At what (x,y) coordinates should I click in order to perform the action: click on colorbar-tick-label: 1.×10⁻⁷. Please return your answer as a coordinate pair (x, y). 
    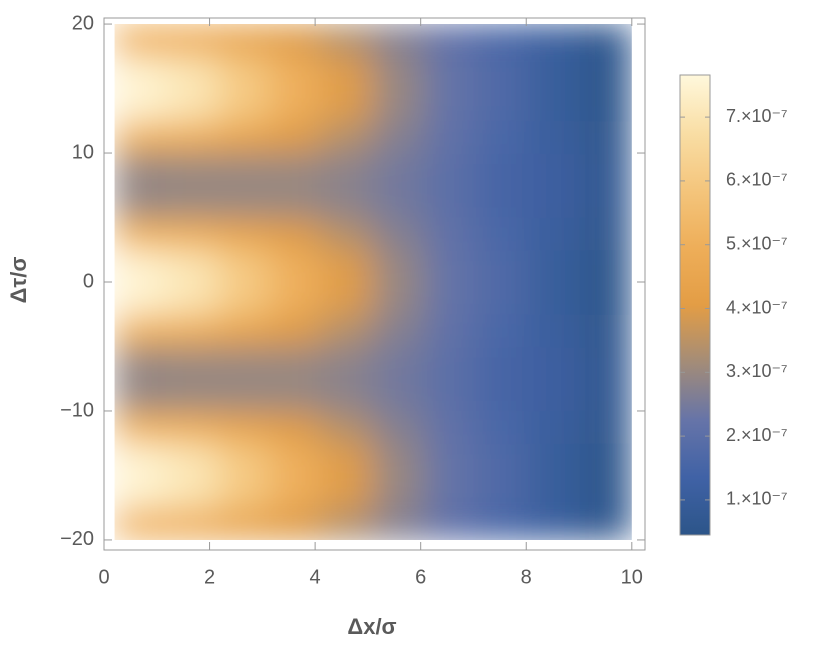
    Looking at the image, I should click on (757, 499).